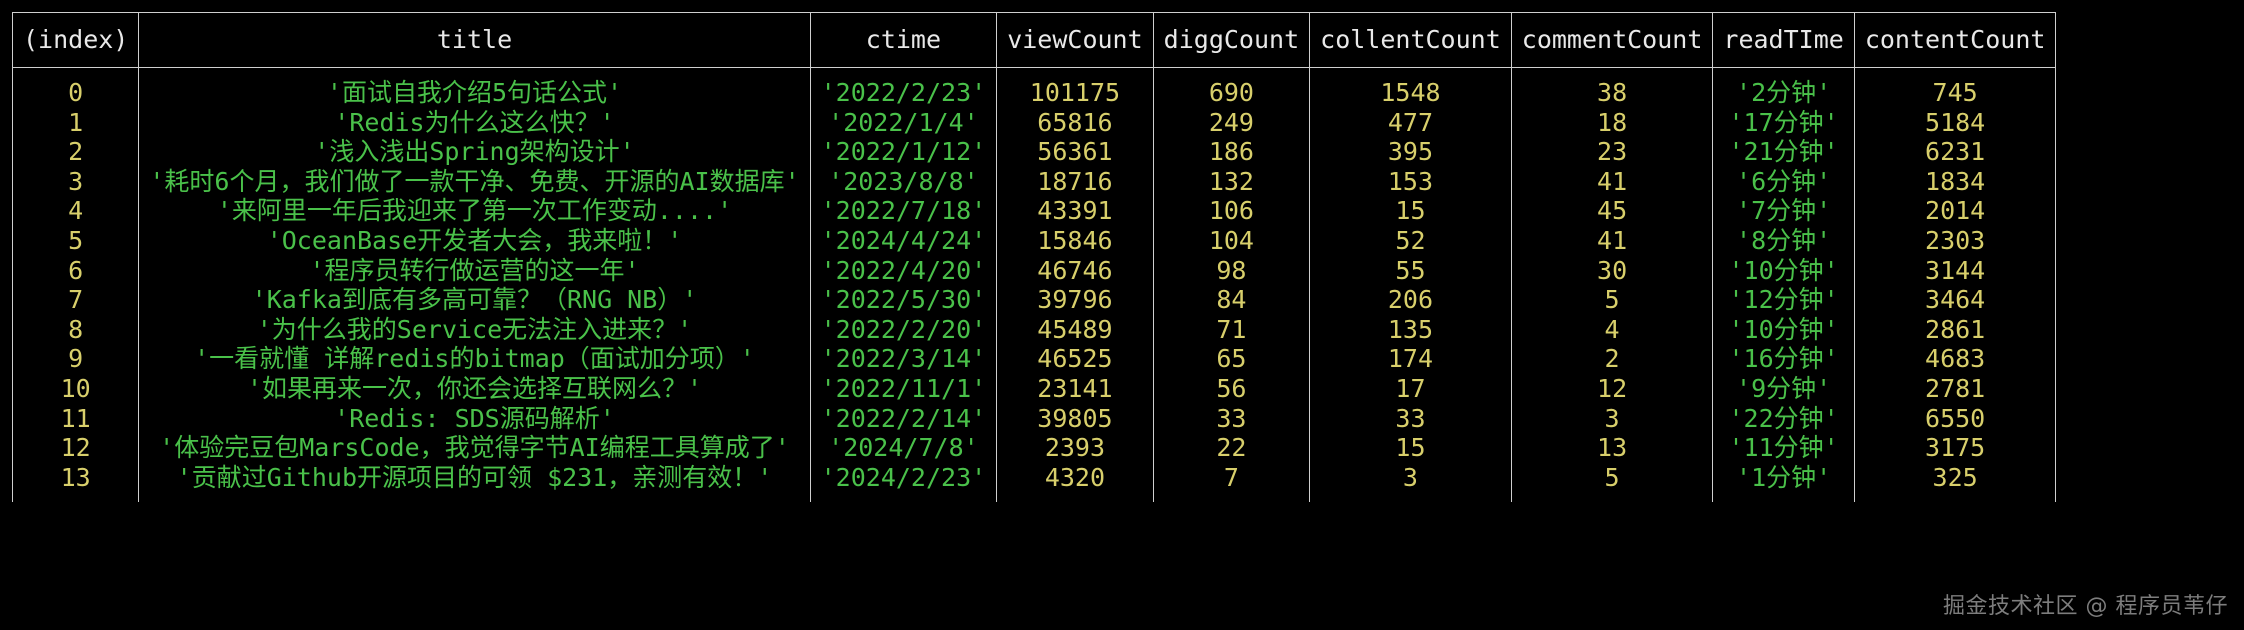 This screenshot has height=630, width=2244. What do you see at coordinates (1231, 181) in the screenshot?
I see `cell-diggcount: 132` at bounding box center [1231, 181].